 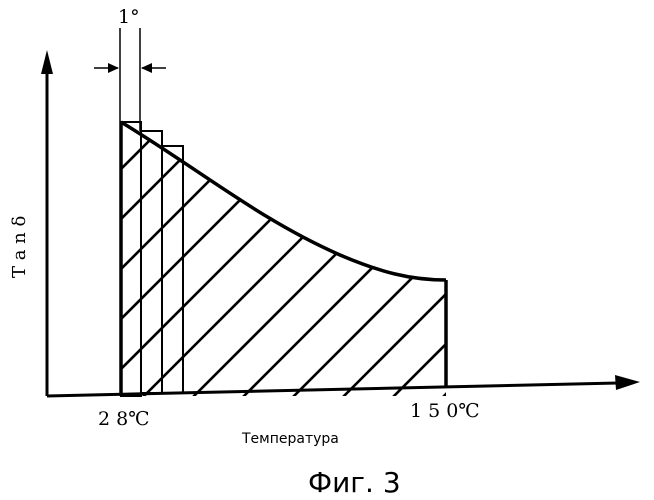 What do you see at coordinates (146, 68) in the screenshot?
I see `dimension-arrow-left` at bounding box center [146, 68].